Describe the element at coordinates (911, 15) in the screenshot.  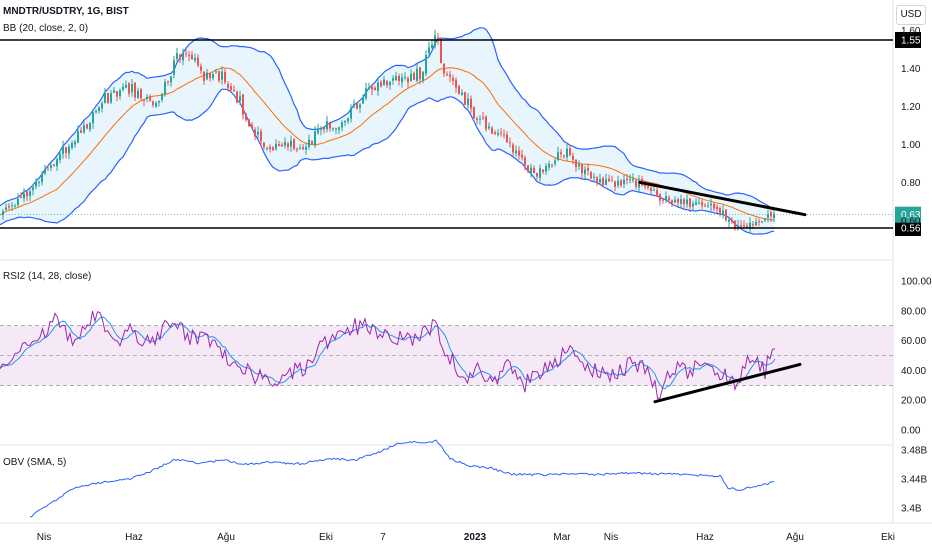
I see `currency-button: USD` at that location.